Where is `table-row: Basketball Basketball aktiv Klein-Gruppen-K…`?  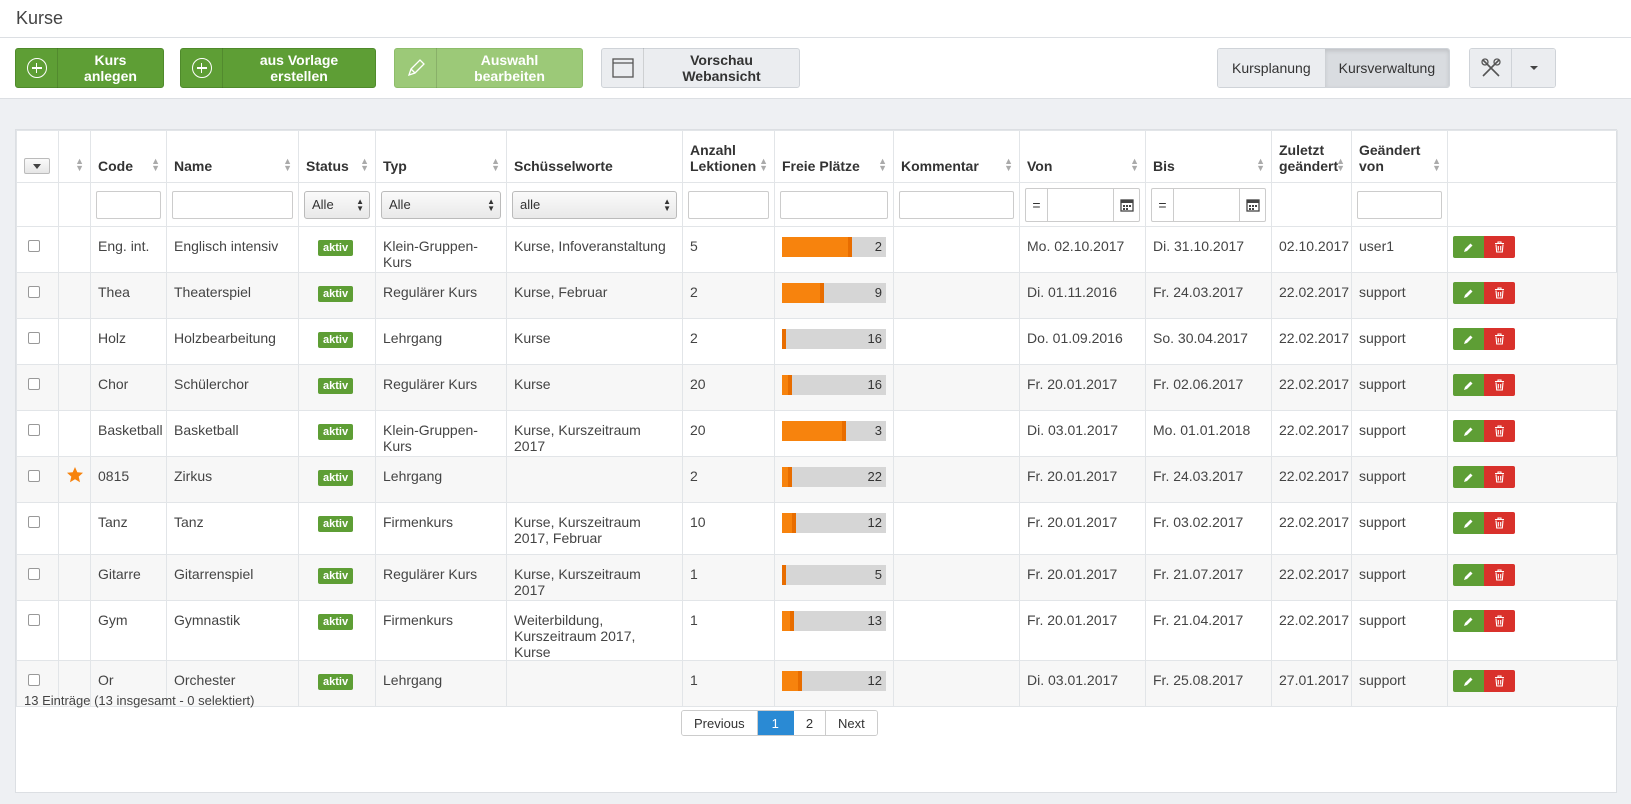
table-row: Basketball Basketball aktiv Klein-Gruppen-K… is located at coordinates (817, 433).